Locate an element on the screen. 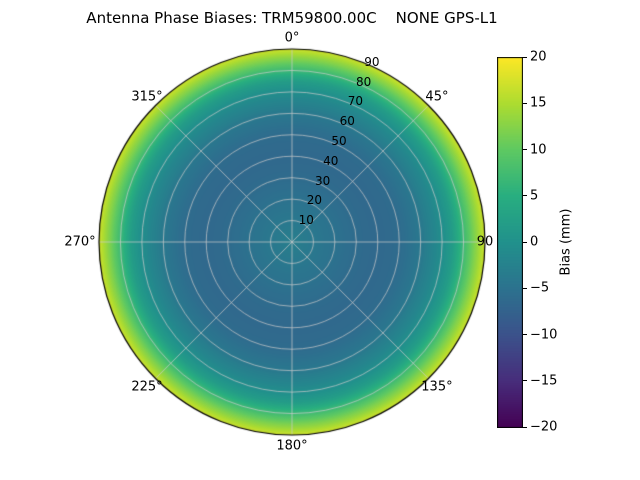  zenith-tick-label-80: 80 is located at coordinates (364, 81).